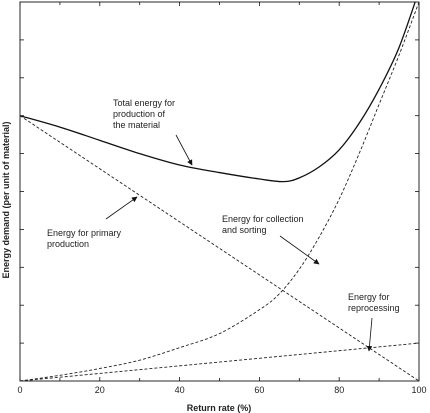  What do you see at coordinates (259, 390) in the screenshot?
I see `x-tick-label: 60` at bounding box center [259, 390].